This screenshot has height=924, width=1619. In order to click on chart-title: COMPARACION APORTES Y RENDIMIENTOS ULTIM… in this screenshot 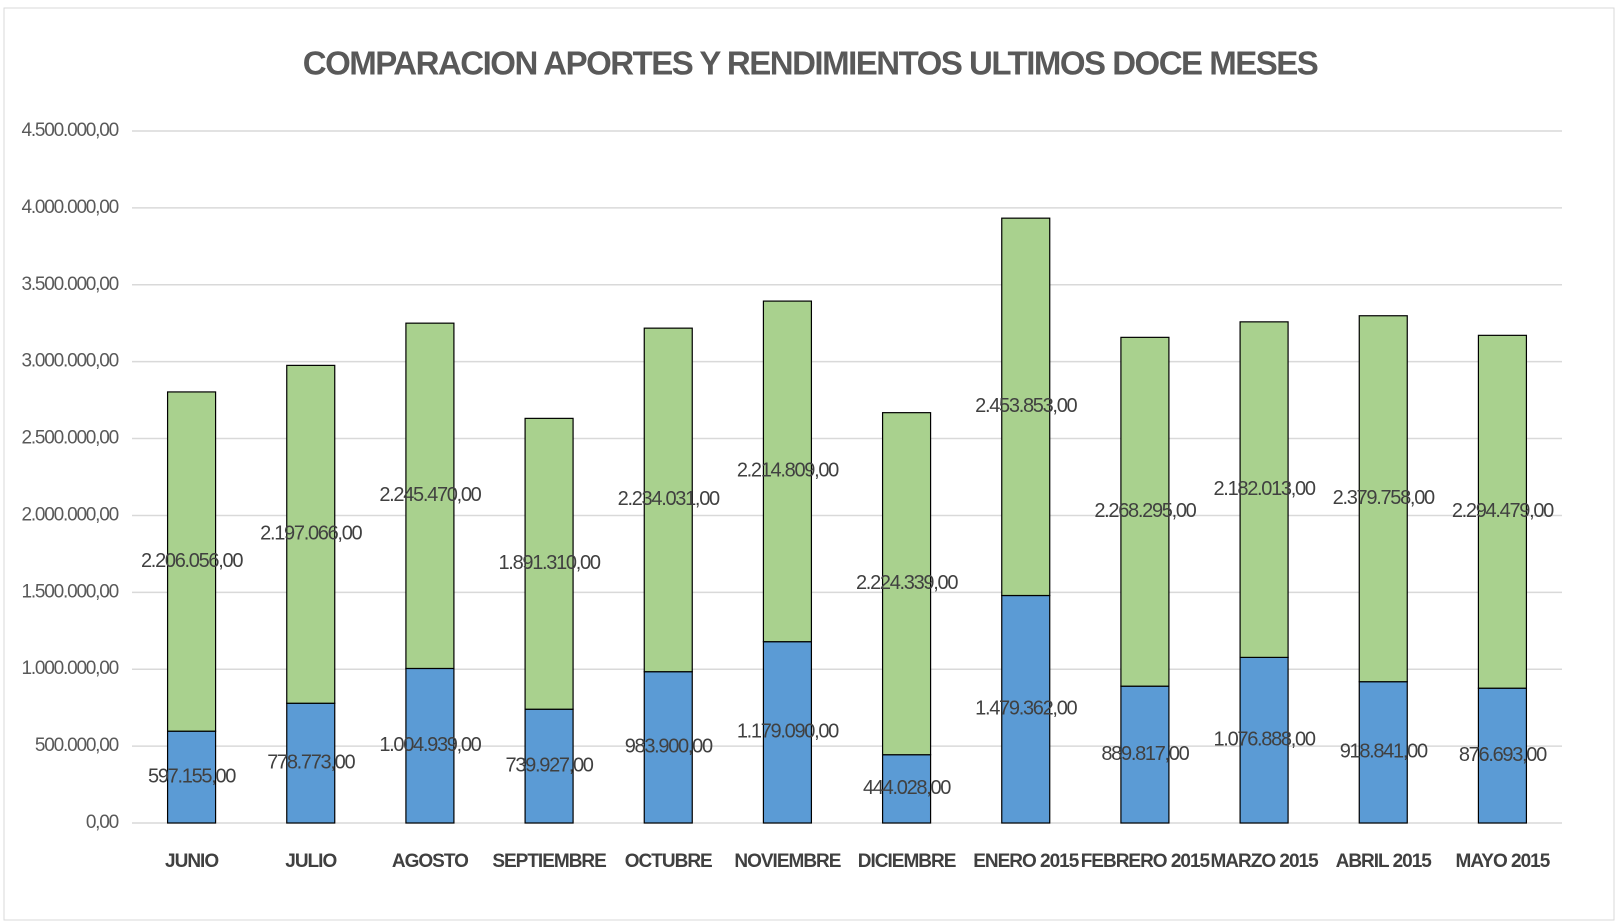, I will do `click(810, 63)`.